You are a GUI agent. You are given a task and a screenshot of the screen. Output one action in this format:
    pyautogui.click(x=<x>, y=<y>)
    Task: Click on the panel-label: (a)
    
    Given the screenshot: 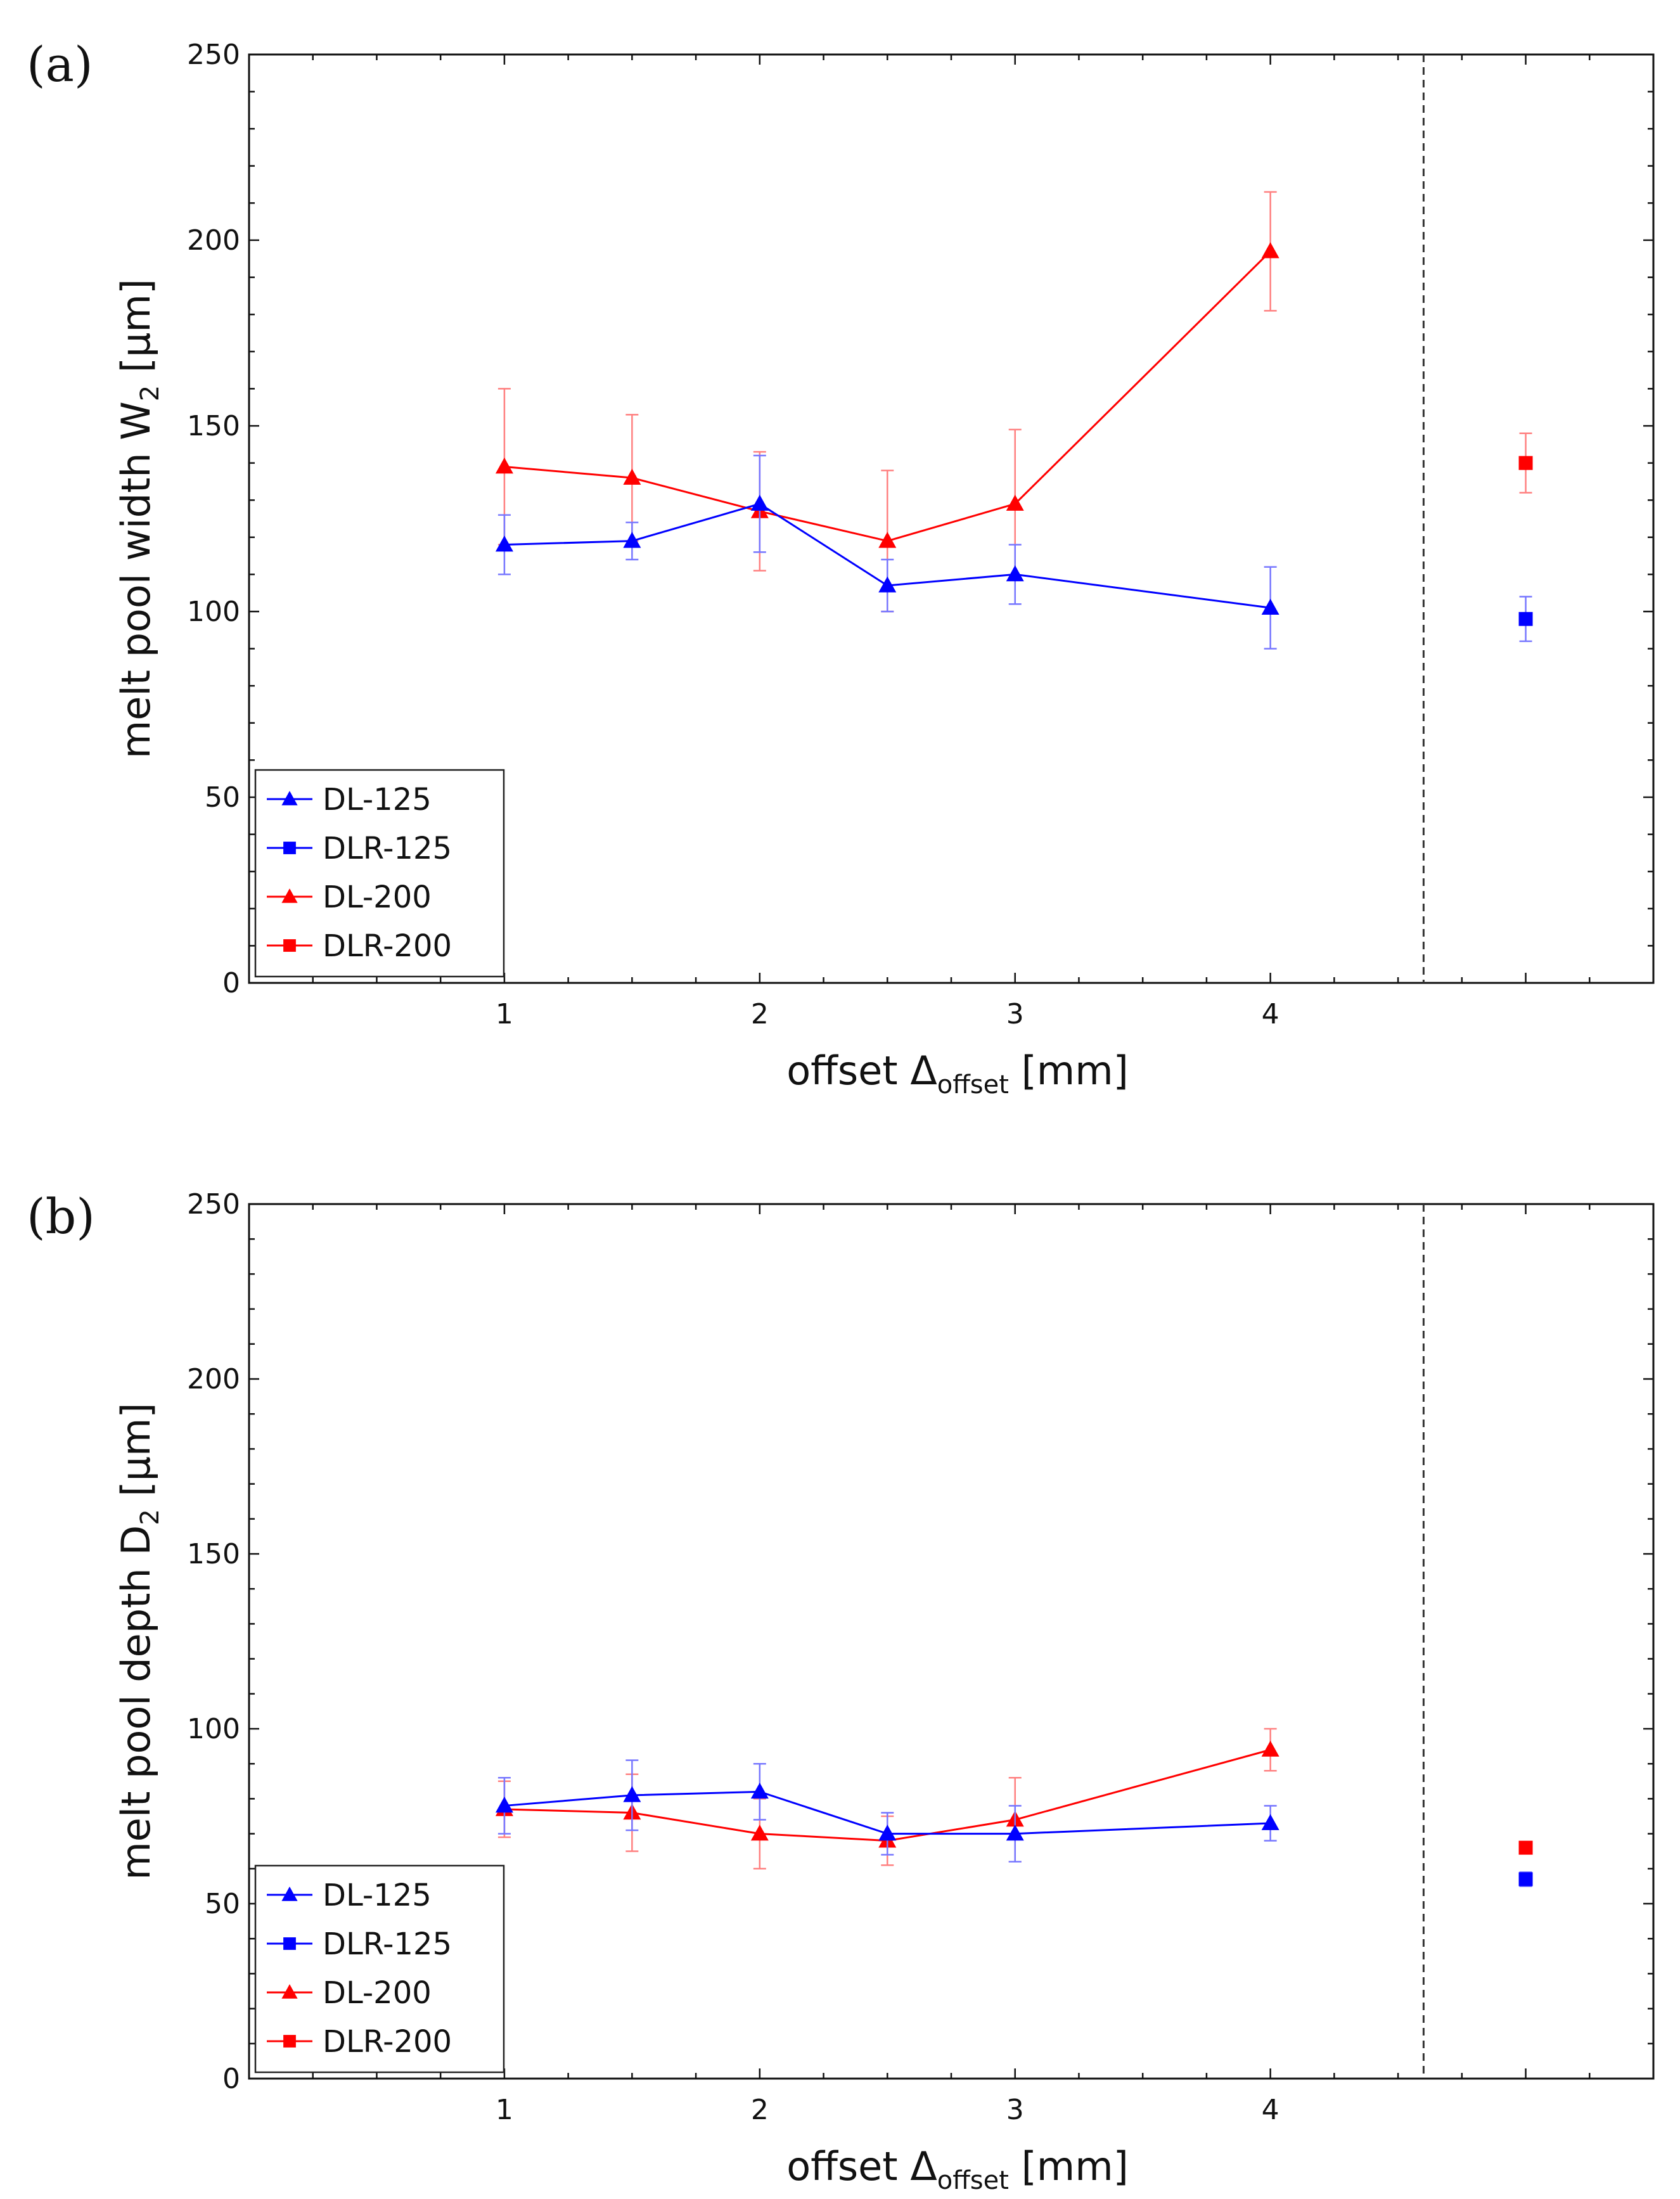 What is the action you would take?
    pyautogui.click(x=60, y=64)
    